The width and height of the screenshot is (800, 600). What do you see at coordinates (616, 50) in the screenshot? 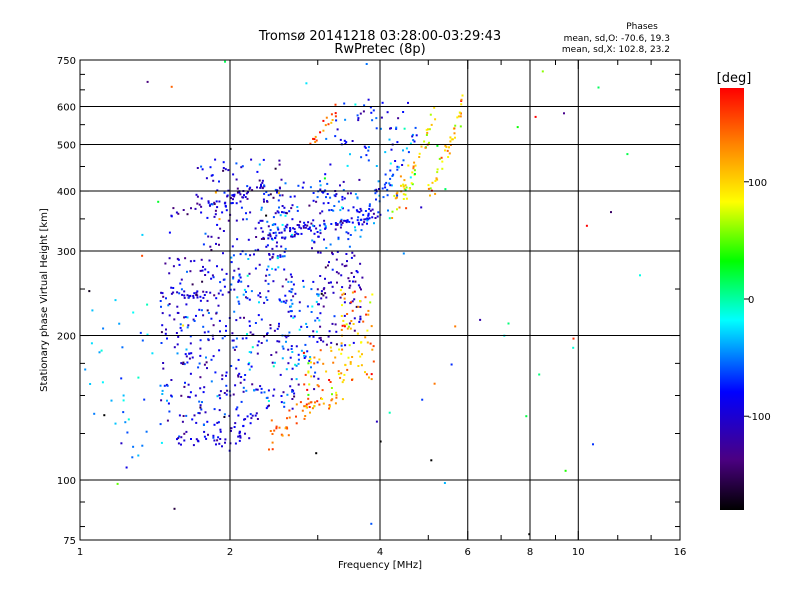
I see `stats-line-x: mean, sd,X: 102.8, 23.2` at bounding box center [616, 50].